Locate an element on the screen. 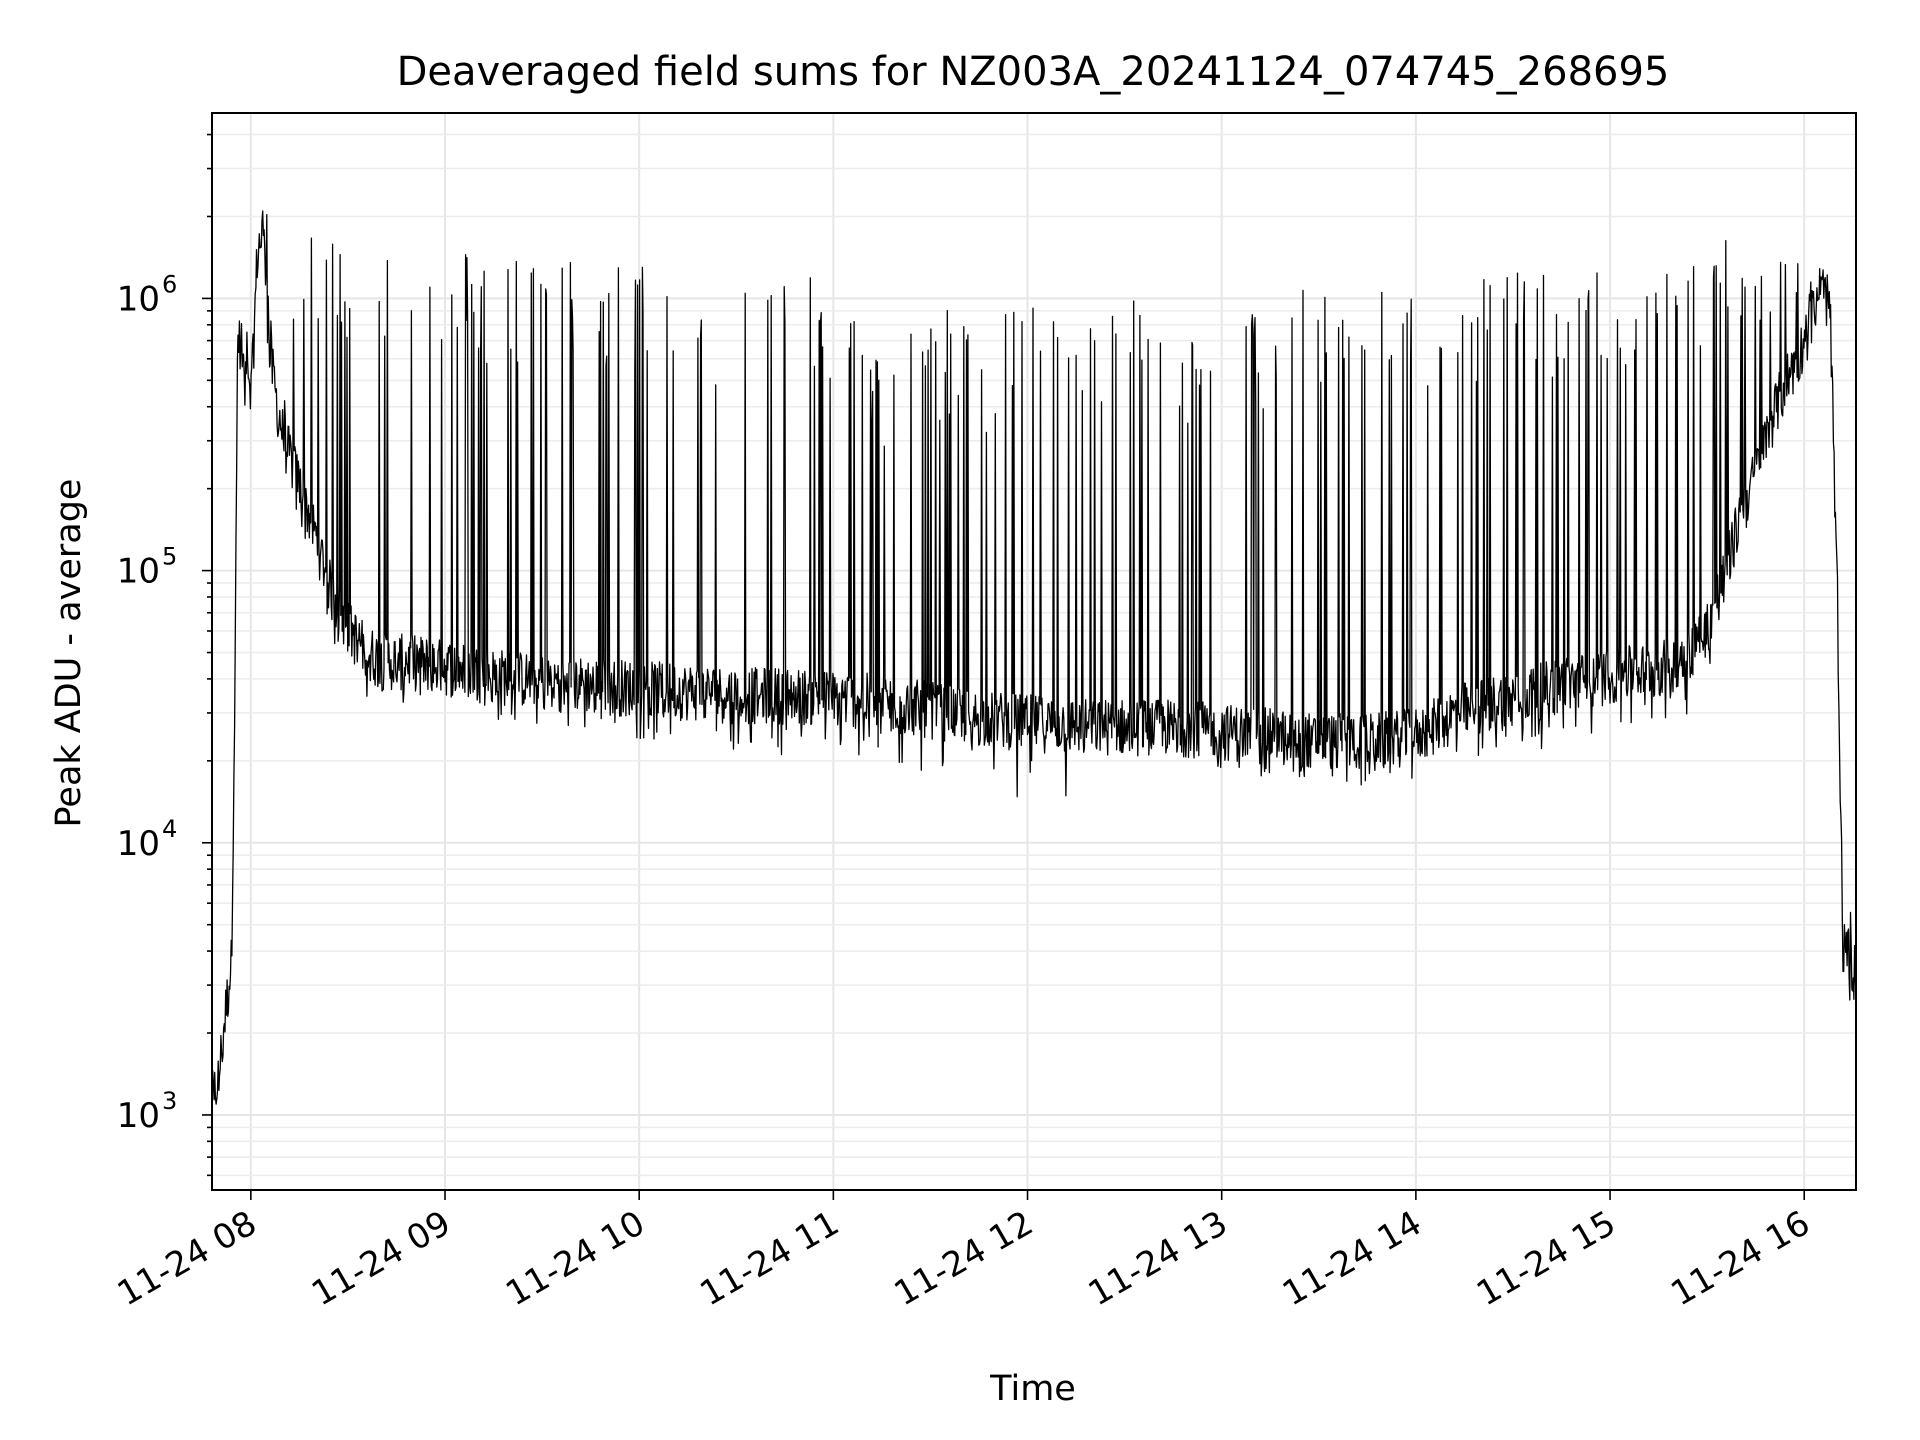 The height and width of the screenshot is (1440, 1920). x-tick-label: 11-24 12 is located at coordinates (964, 1258).